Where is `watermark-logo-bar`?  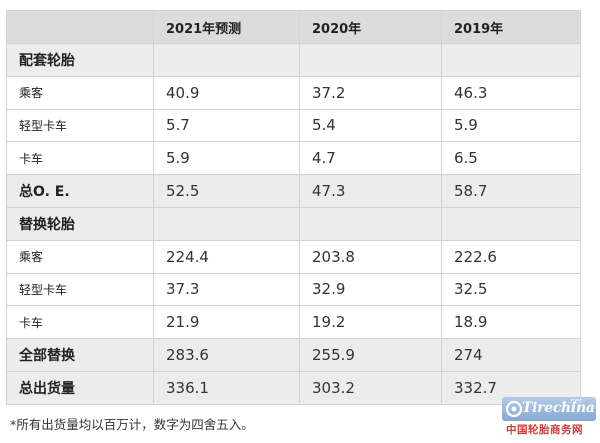 watermark-logo-bar is located at coordinates (549, 409).